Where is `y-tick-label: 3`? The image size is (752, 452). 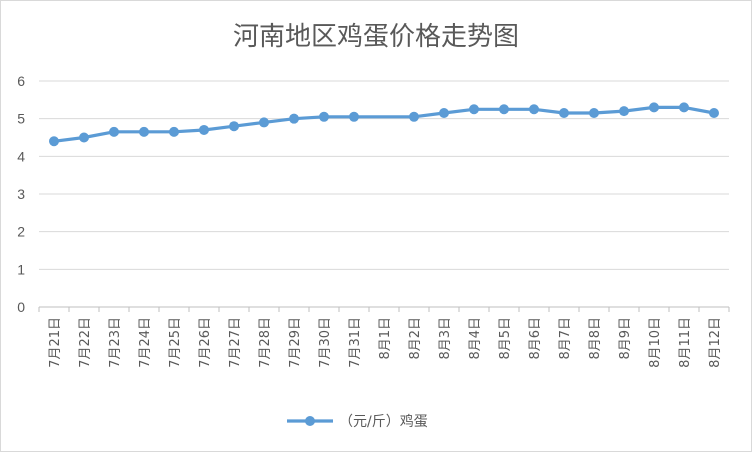 y-tick-label: 3 is located at coordinates (21, 194).